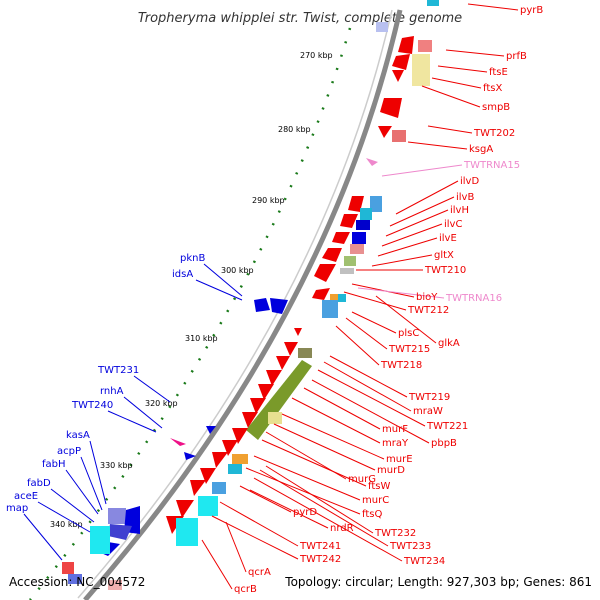  I want to click on gene-label-gltx: gltX, so click(444, 255).